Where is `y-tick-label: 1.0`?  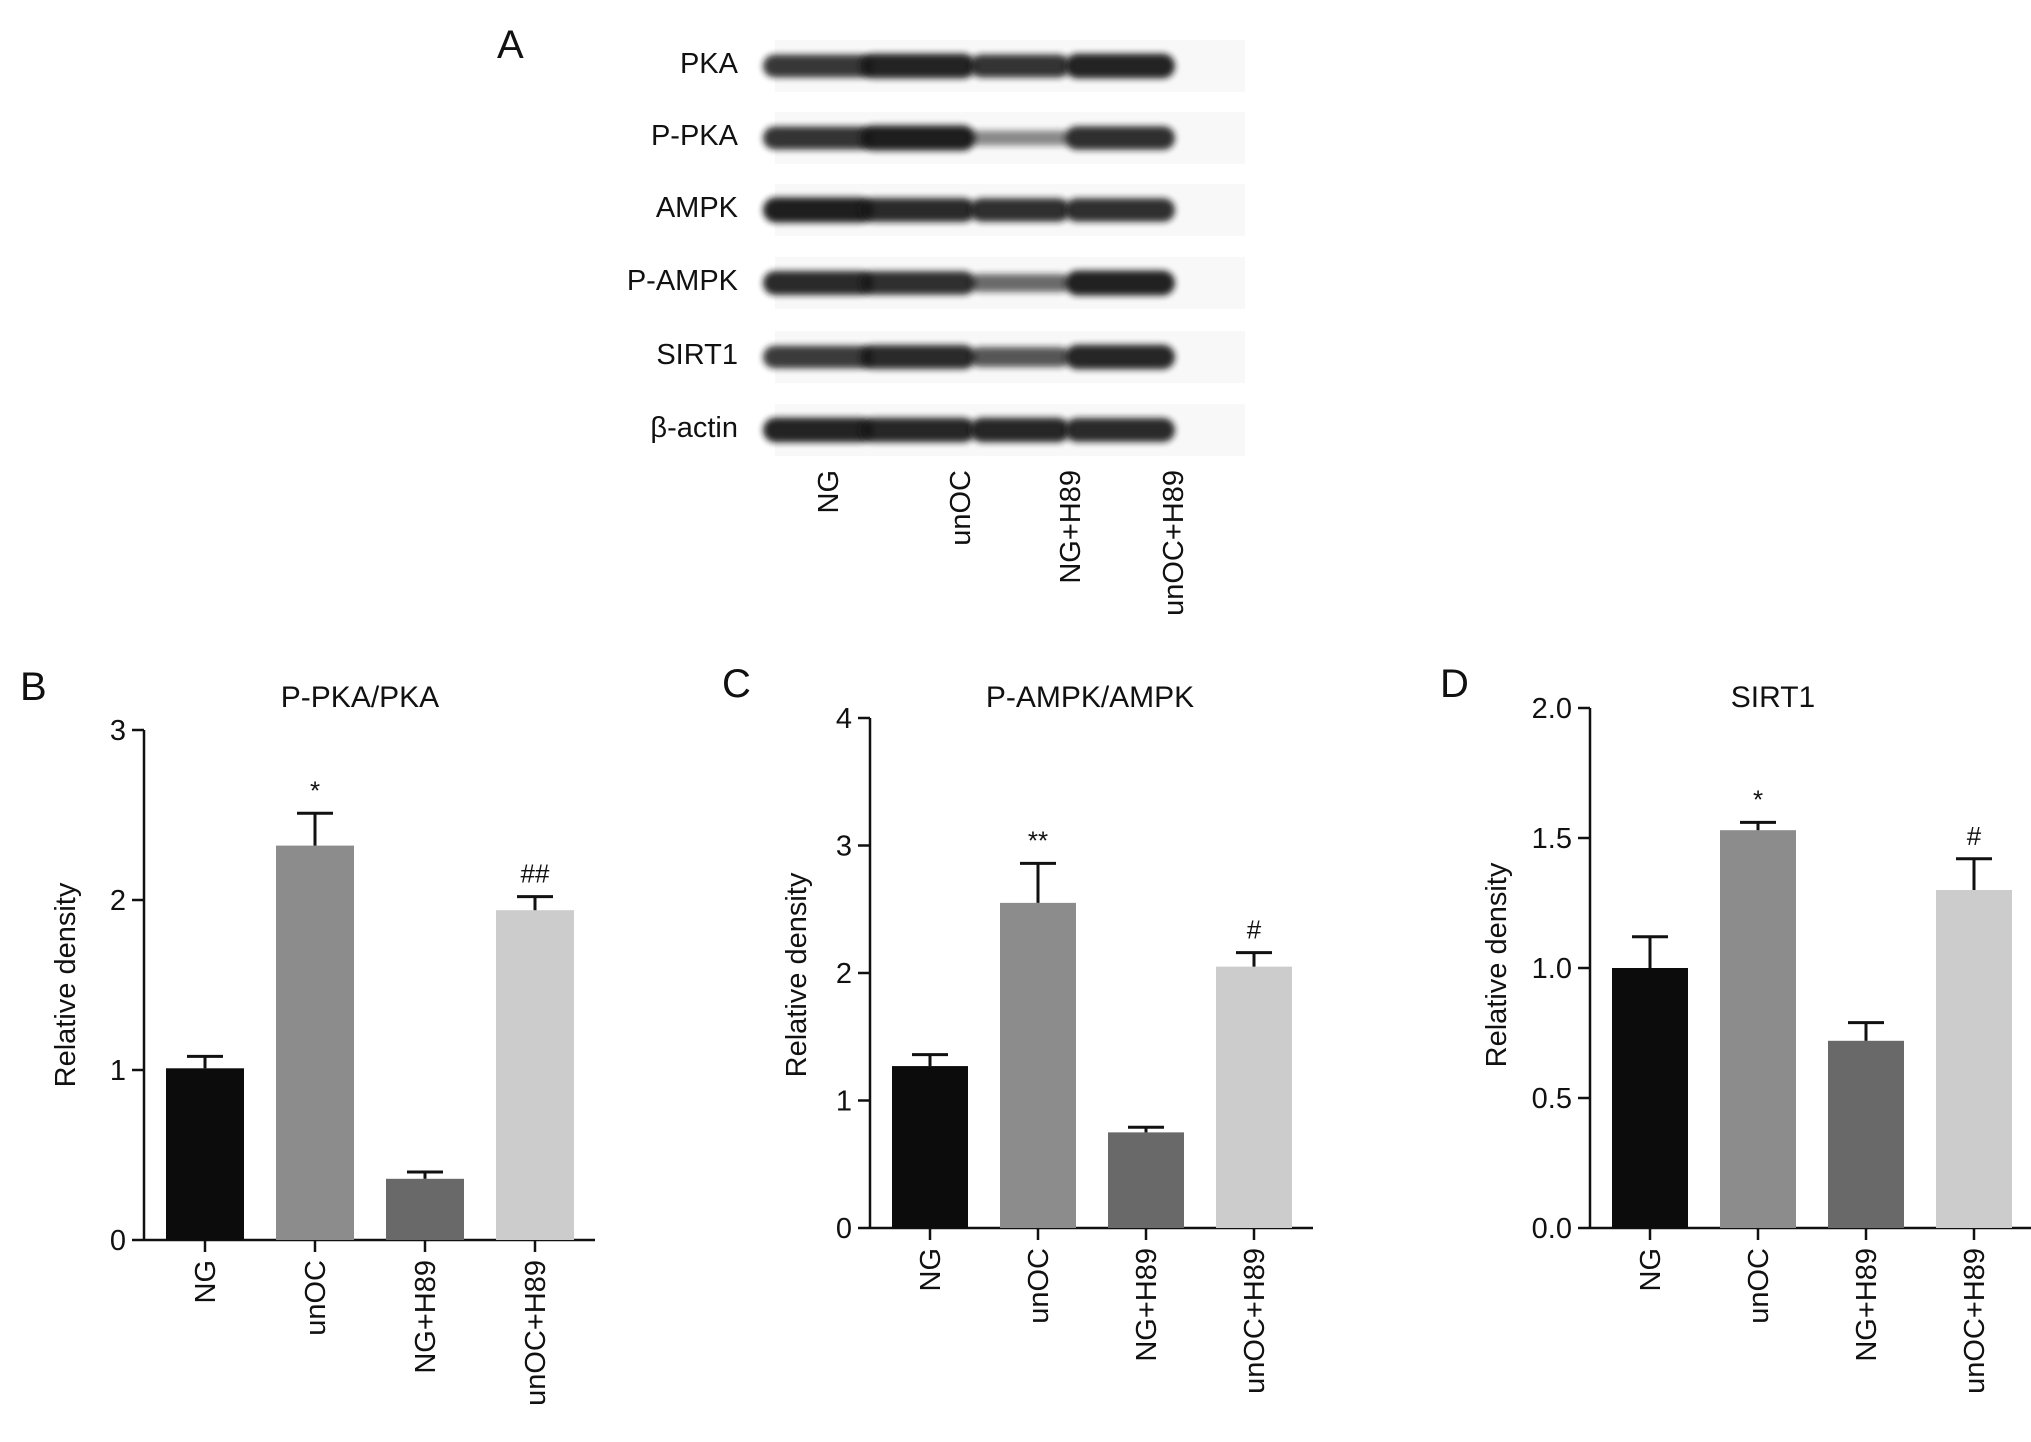 y-tick-label: 1.0 is located at coordinates (1552, 969).